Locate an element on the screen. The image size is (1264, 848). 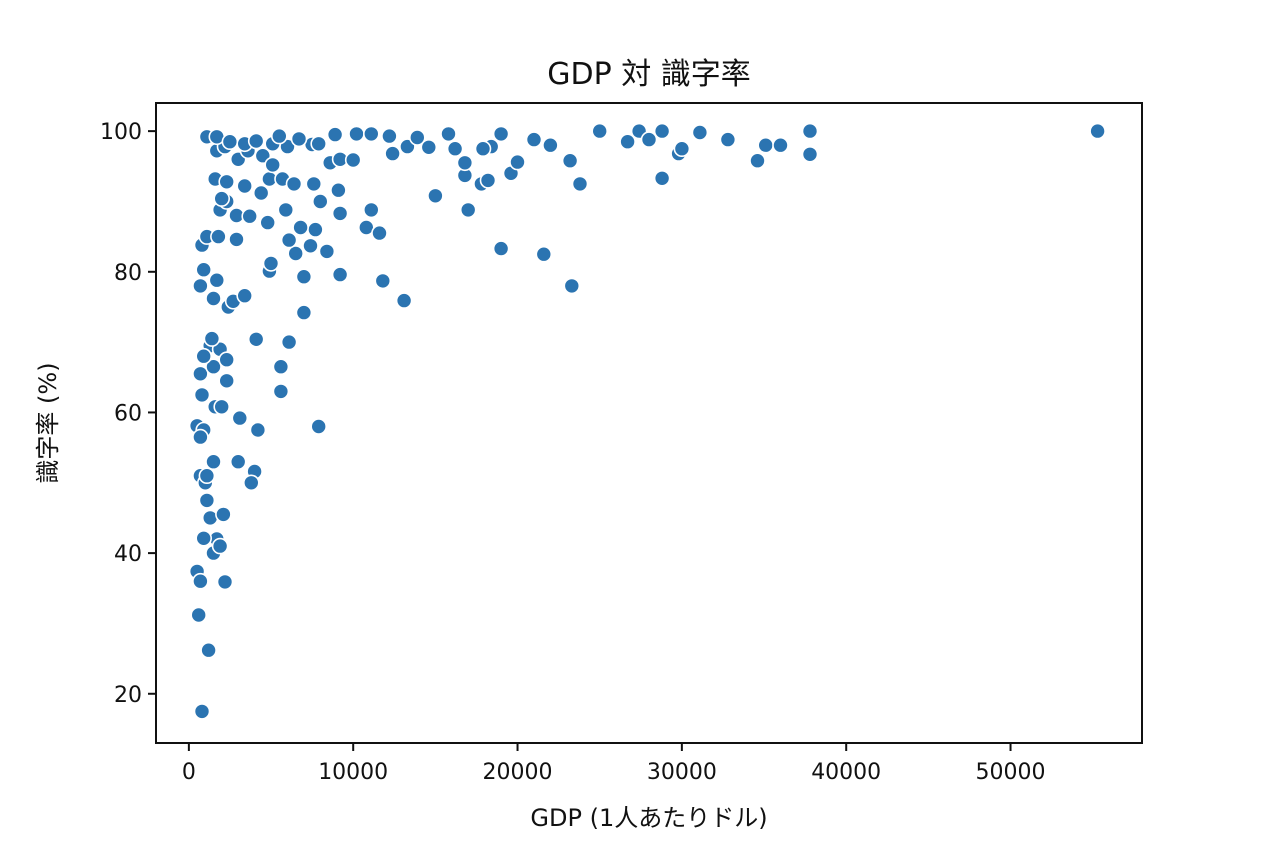
y-tick-label: 60 is located at coordinates (128, 413).